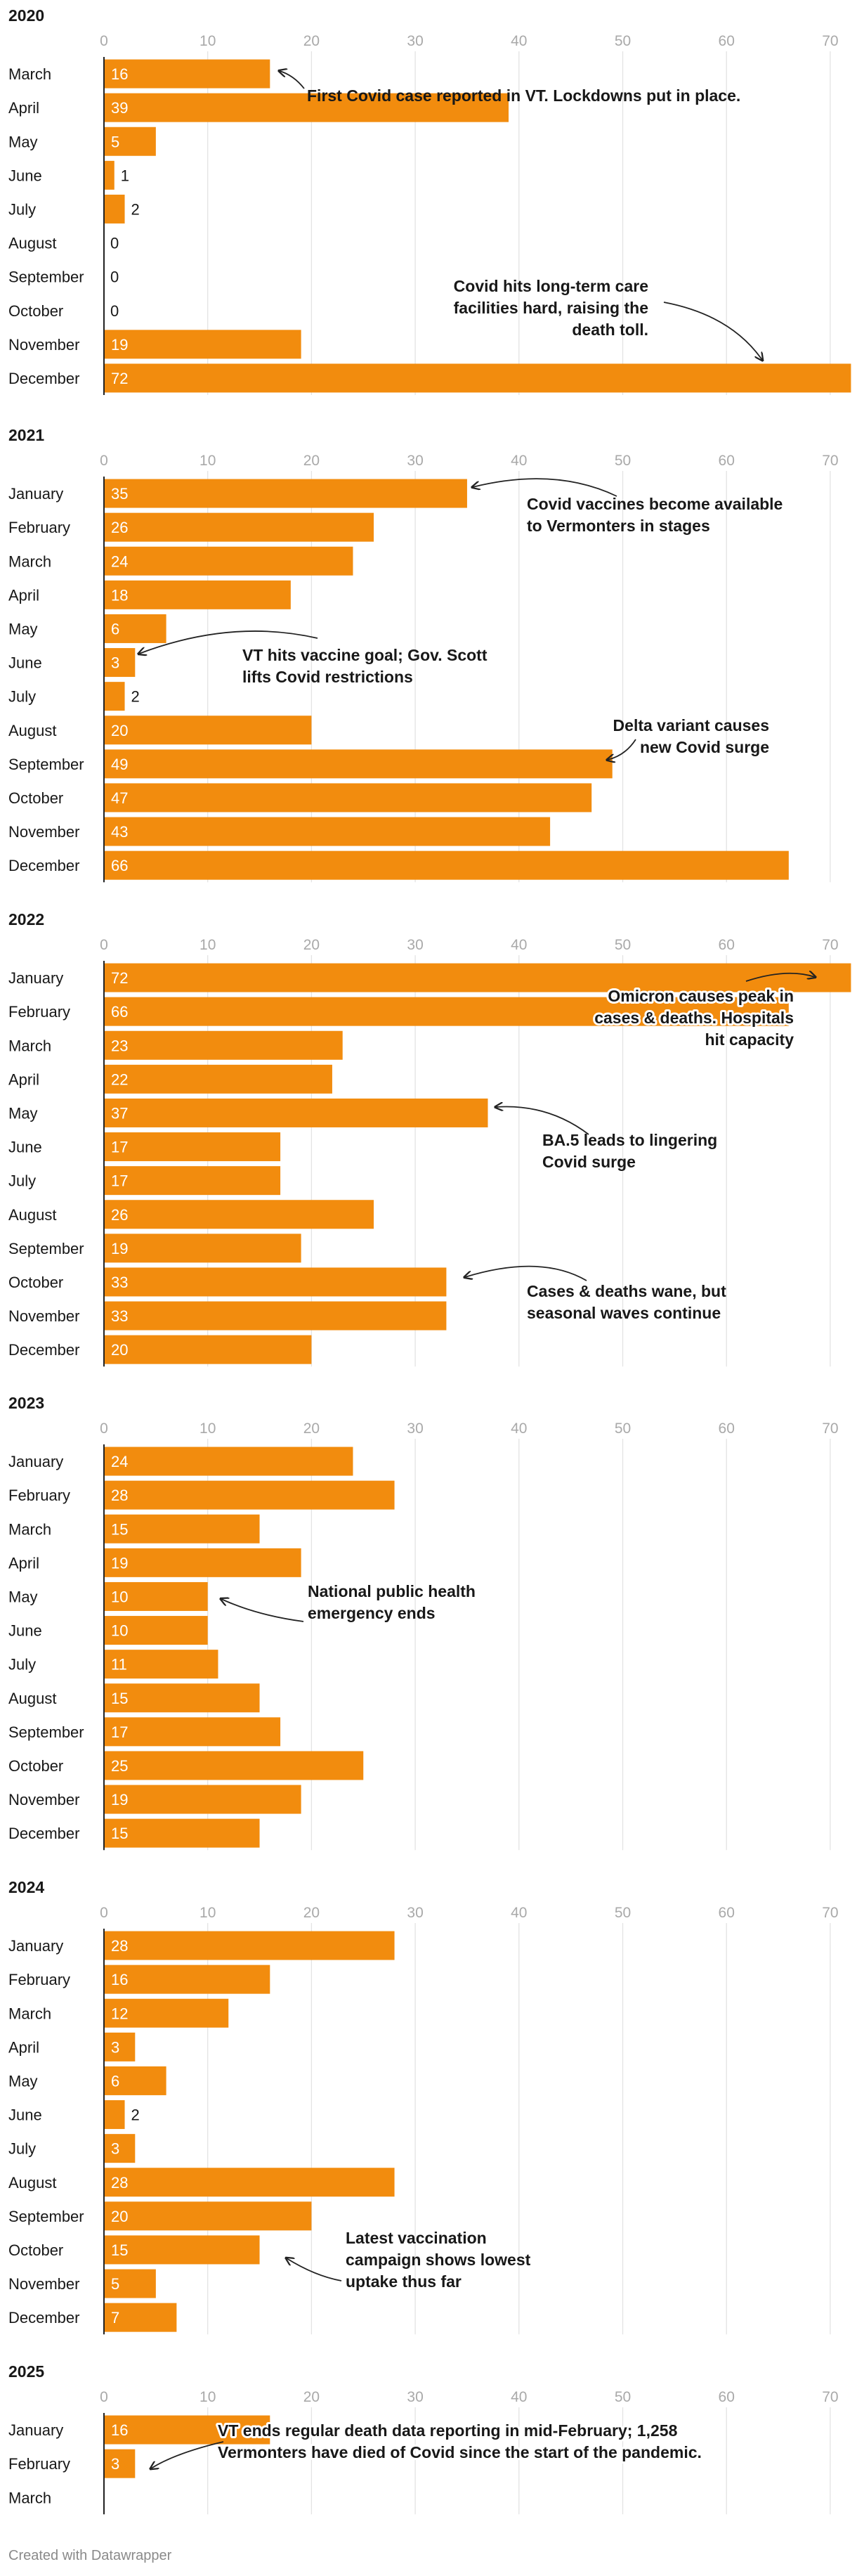 The height and width of the screenshot is (2576, 857). Describe the element at coordinates (22, 209) in the screenshot. I see `category-label: July` at that location.